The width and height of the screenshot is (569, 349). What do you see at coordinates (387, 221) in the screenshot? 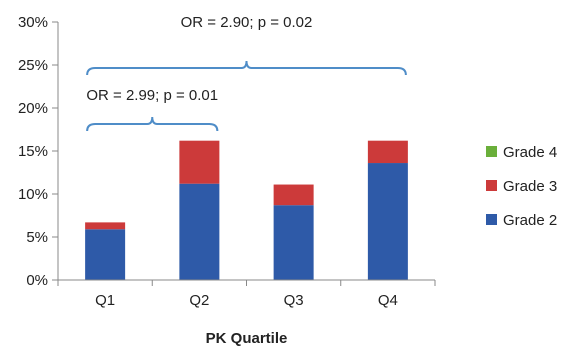
I see `bar-grade-2-q4` at bounding box center [387, 221].